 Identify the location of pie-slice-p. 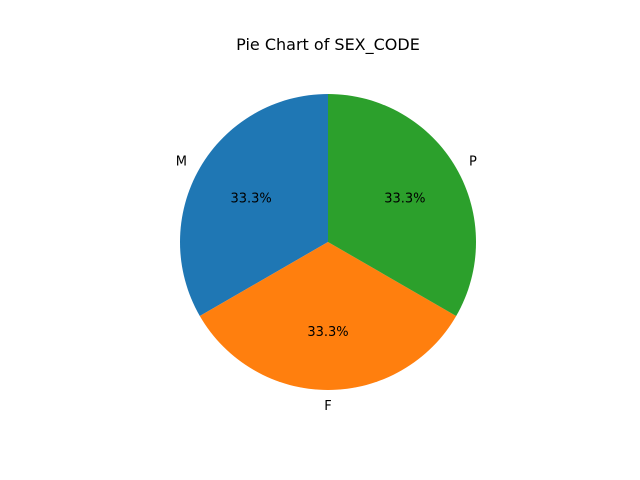
(402, 205).